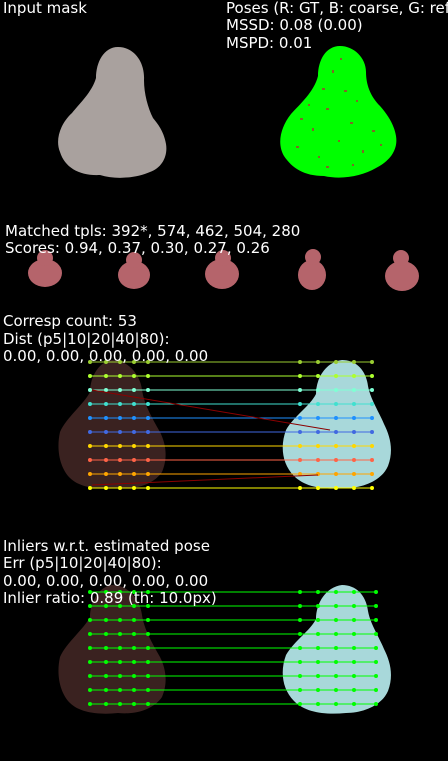 This screenshot has width=448, height=761. Describe the element at coordinates (336, 424) in the screenshot. I see `corresp-template-silhouette` at that location.